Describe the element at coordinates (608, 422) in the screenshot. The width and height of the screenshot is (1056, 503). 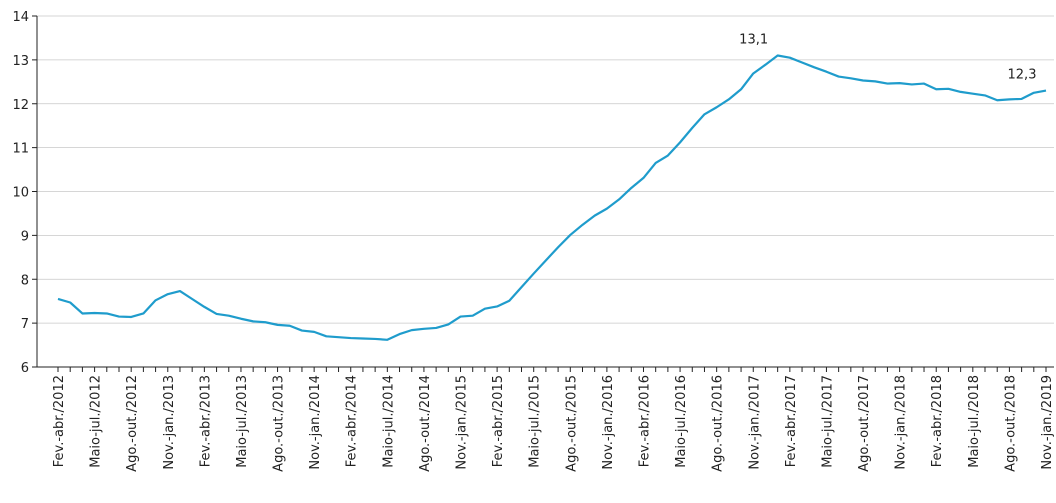
I see `x-tick-label: Nov.-jan./2016` at that location.